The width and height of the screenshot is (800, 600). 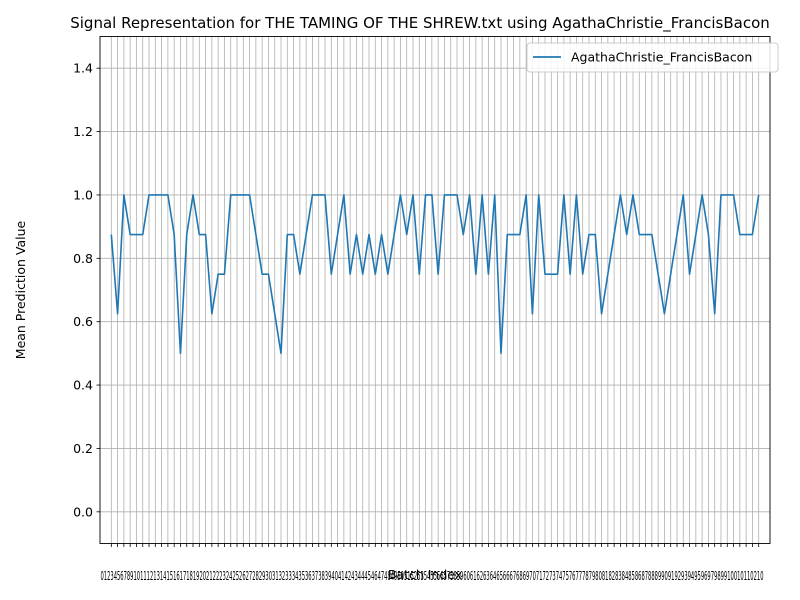 What do you see at coordinates (425, 574) in the screenshot?
I see `x-axis-label: Batch Index` at bounding box center [425, 574].